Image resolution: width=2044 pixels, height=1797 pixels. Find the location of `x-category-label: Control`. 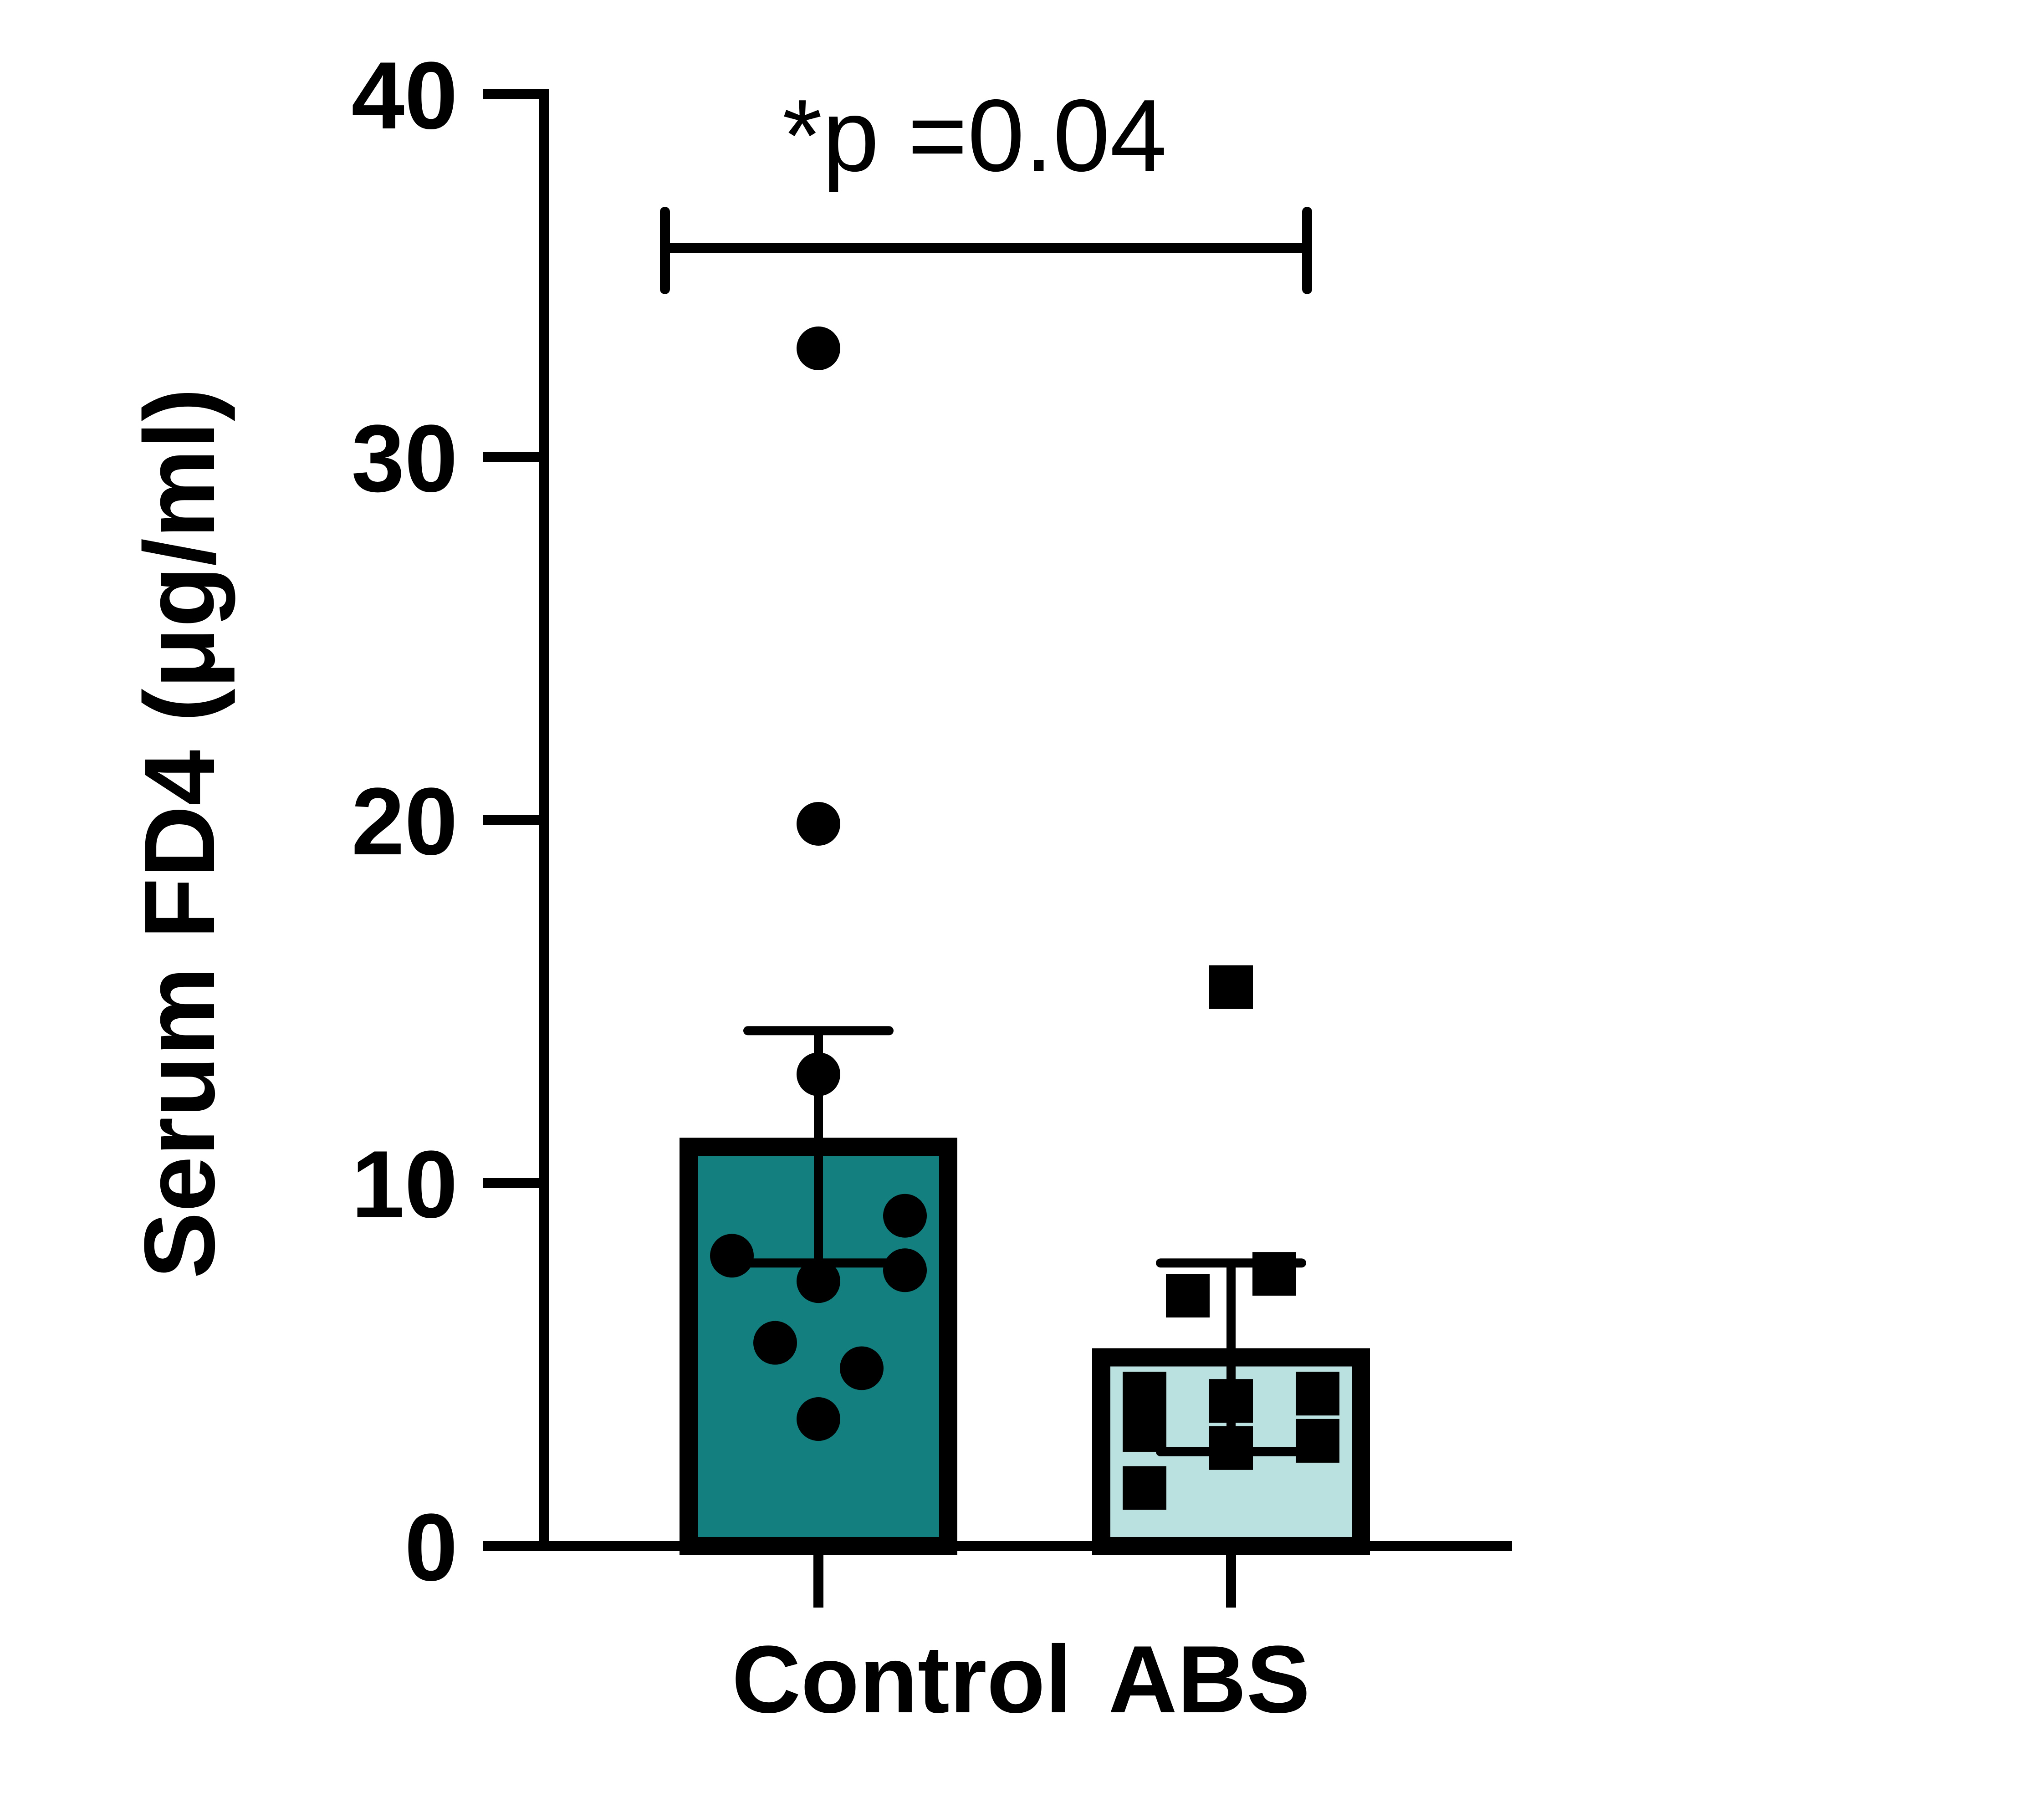

x-category-label: Control is located at coordinates (902, 1679).